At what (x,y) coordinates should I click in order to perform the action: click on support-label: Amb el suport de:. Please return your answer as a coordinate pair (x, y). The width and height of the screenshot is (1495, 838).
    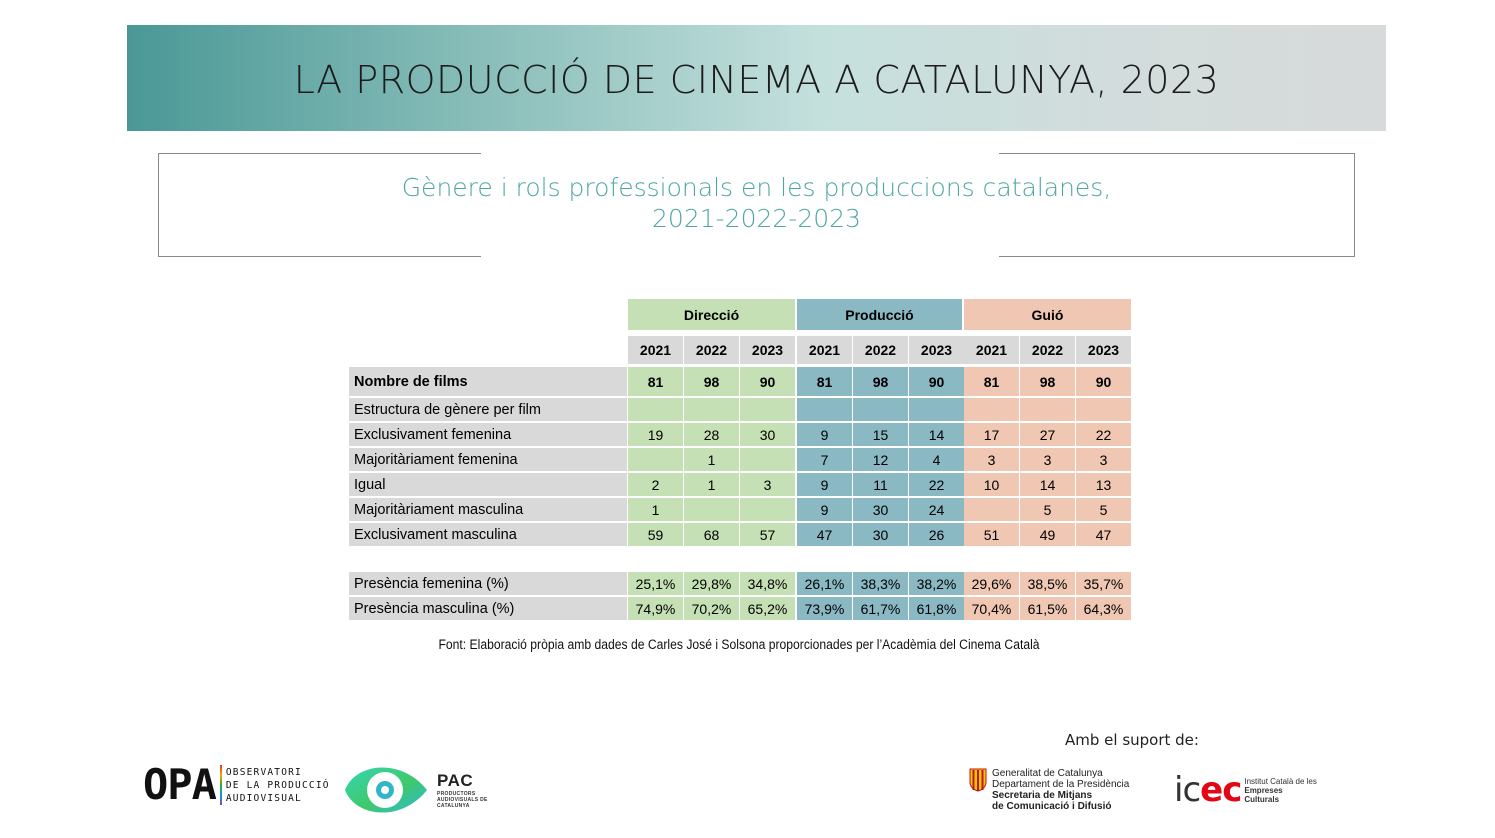
    Looking at the image, I should click on (1132, 740).